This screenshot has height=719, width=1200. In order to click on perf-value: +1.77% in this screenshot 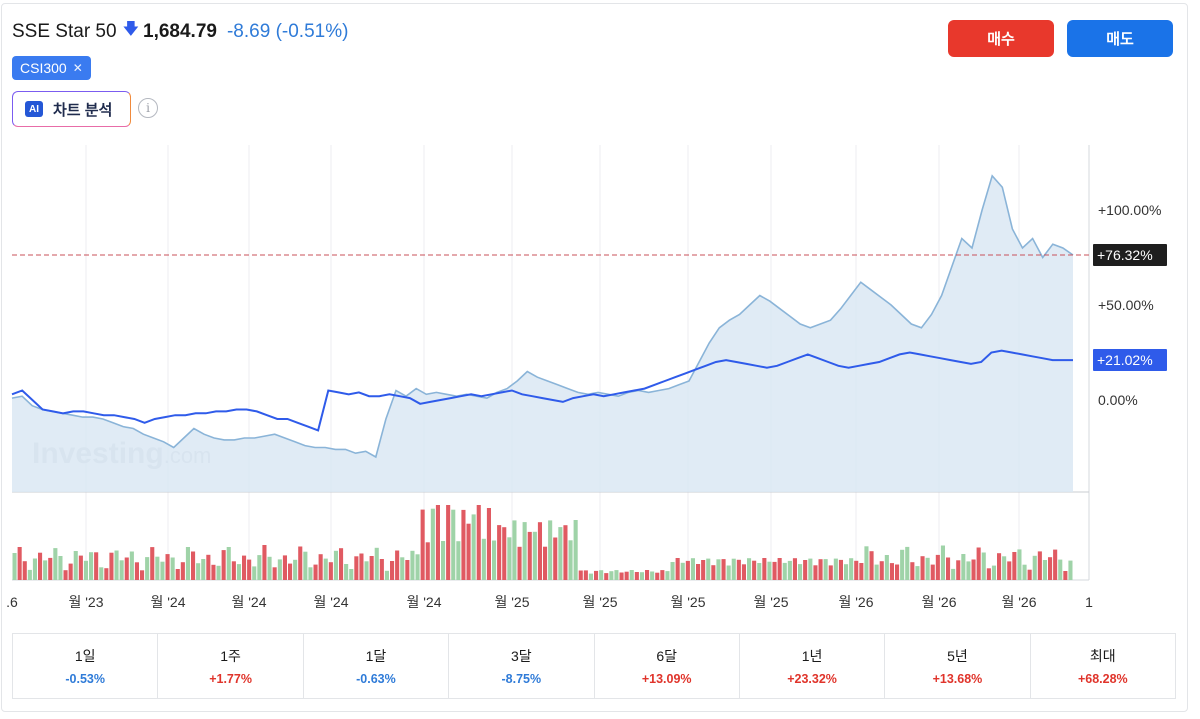, I will do `click(230, 679)`.